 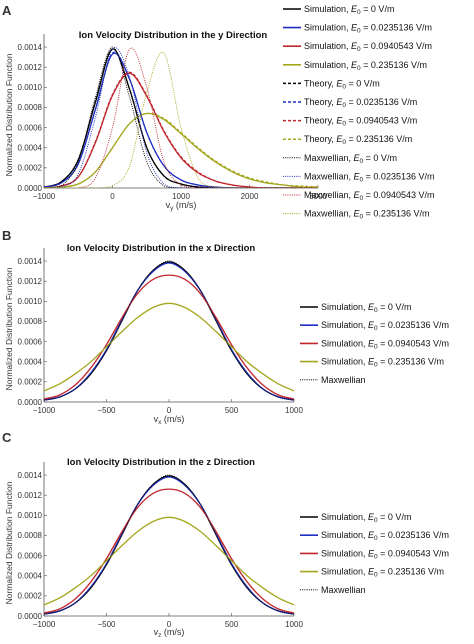 What do you see at coordinates (342, 84) in the screenshot?
I see `legend-entry: Theory, E0 = 0 V/m` at bounding box center [342, 84].